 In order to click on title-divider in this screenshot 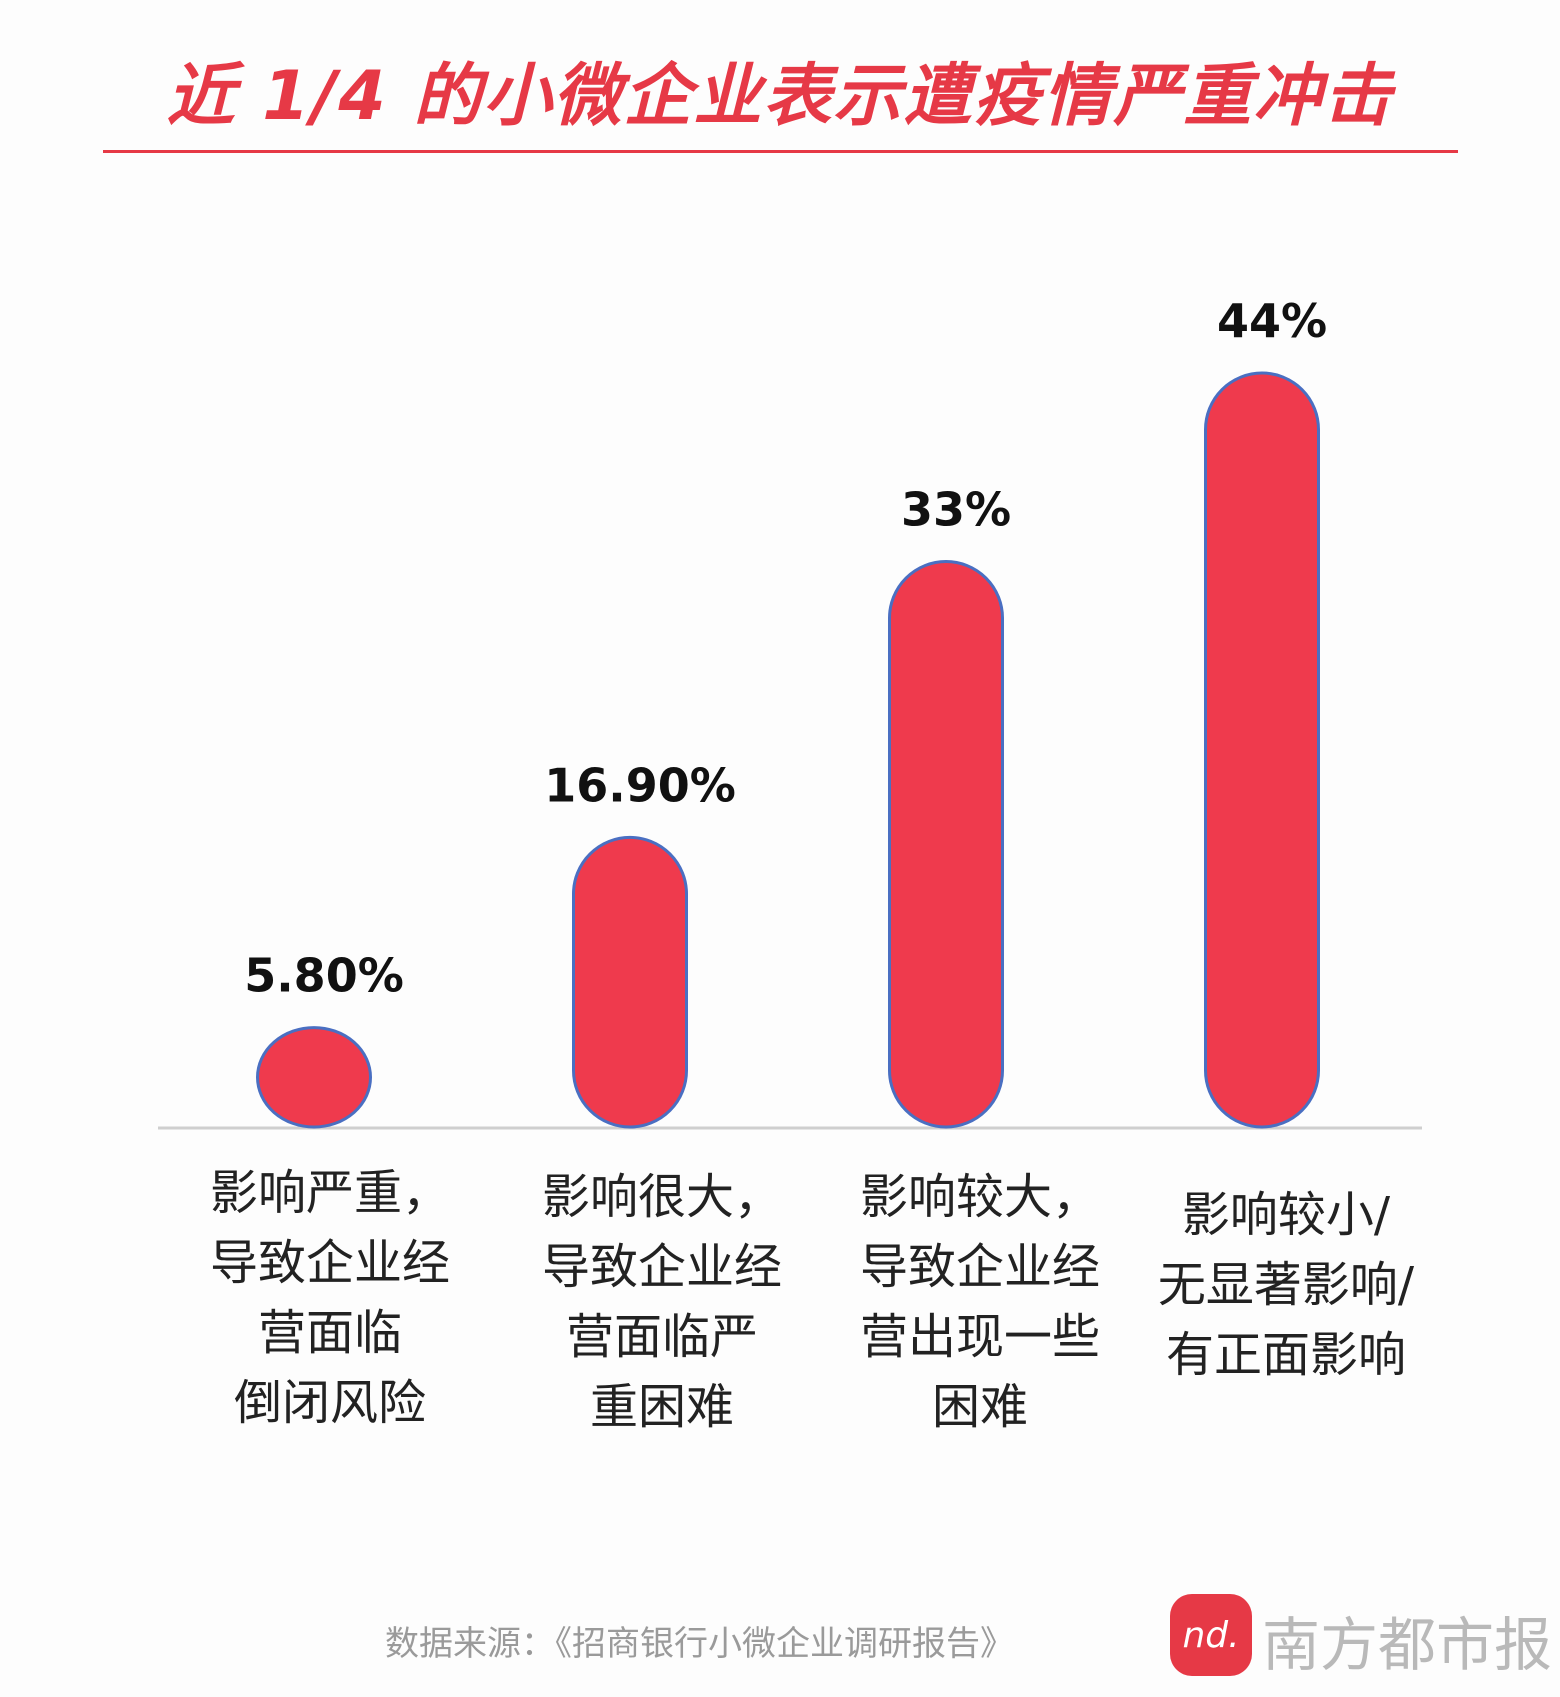, I will do `click(780, 151)`.